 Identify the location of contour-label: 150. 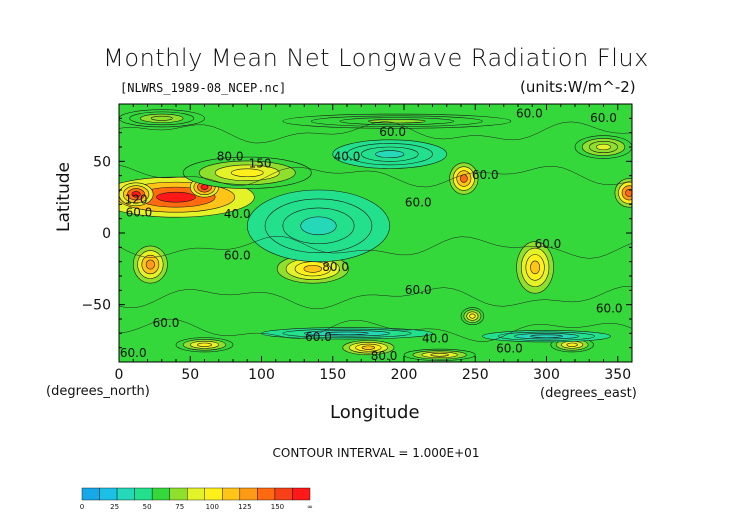
(260, 164).